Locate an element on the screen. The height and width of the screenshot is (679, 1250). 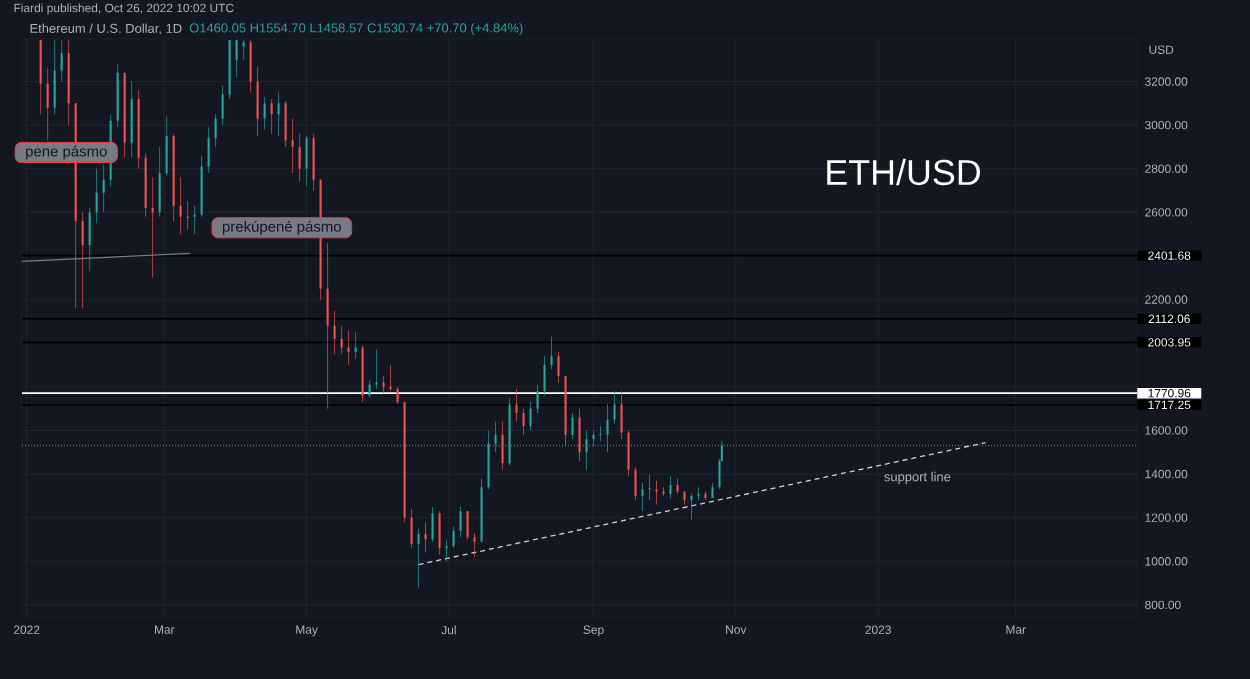
ref-line-label: 2112.06 is located at coordinates (1169, 318).